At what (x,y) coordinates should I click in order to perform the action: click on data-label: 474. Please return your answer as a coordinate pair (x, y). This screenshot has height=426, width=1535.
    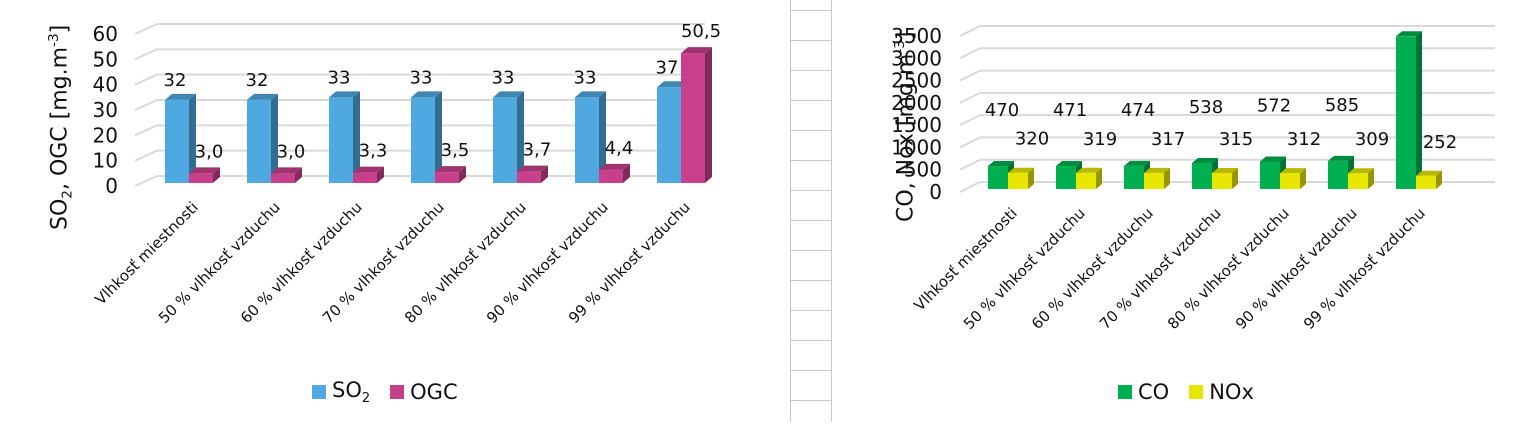
    Looking at the image, I should click on (1138, 110).